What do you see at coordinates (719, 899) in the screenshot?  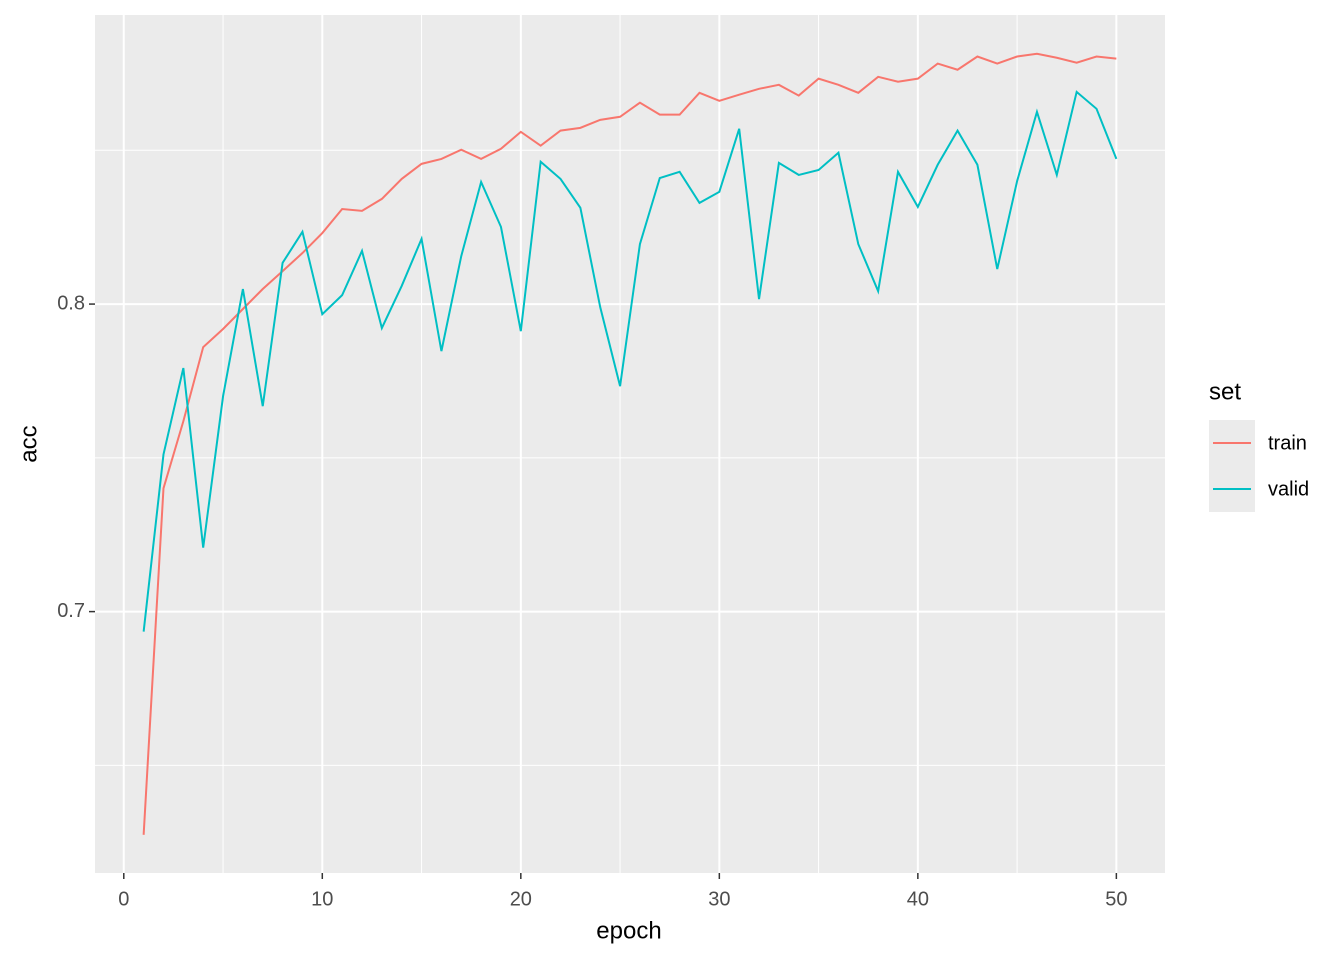 I see `x-tick-label: 30` at bounding box center [719, 899].